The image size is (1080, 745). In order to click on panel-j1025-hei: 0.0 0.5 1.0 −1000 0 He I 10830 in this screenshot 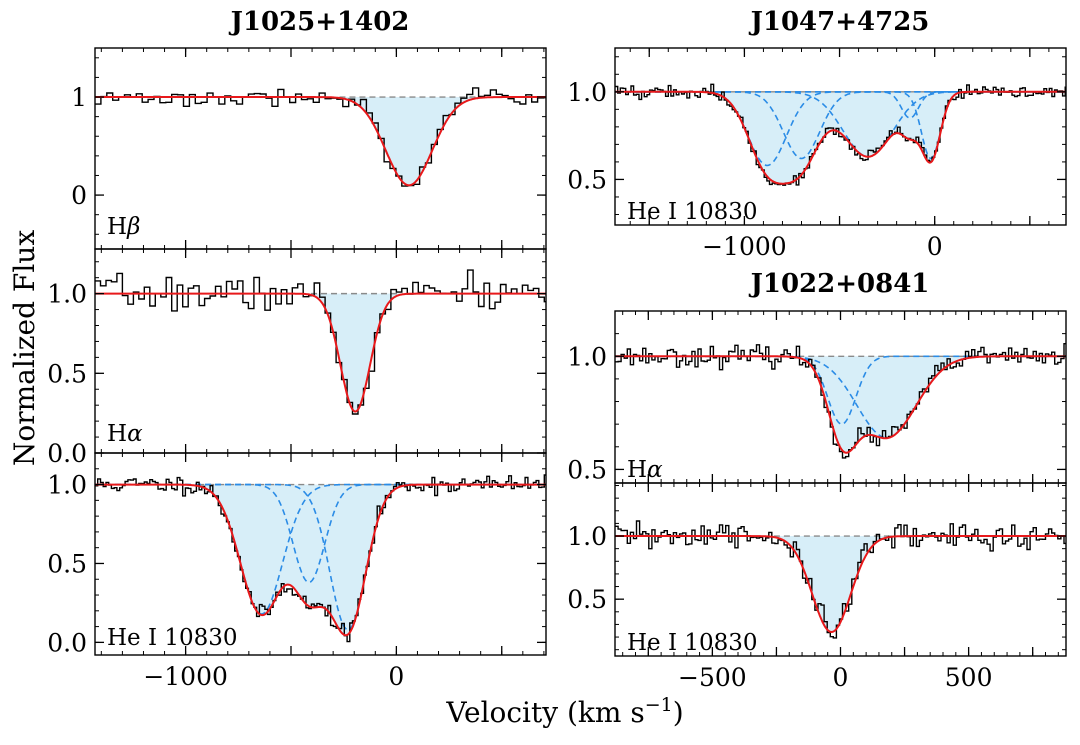, I will do `click(297, 571)`.